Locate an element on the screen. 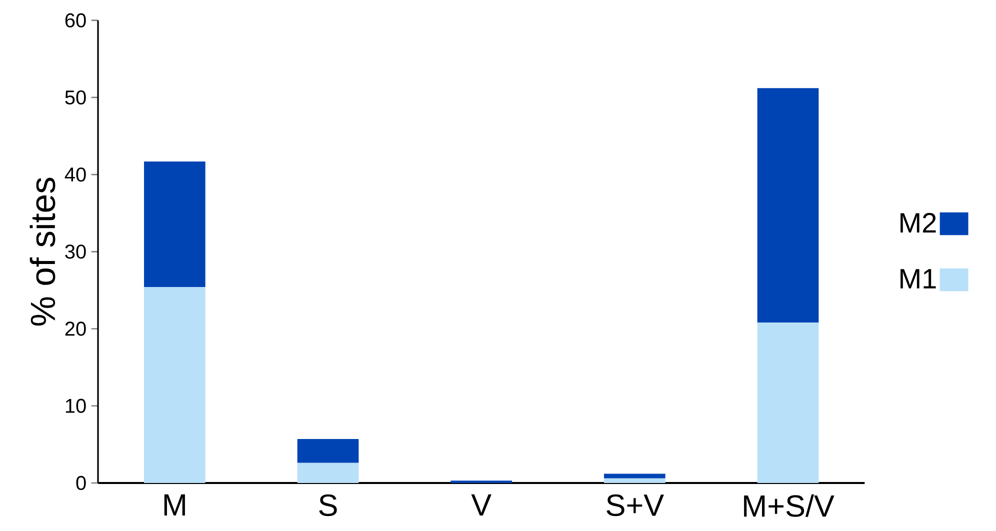 The image size is (996, 531). legend-label: M1 is located at coordinates (918, 278).